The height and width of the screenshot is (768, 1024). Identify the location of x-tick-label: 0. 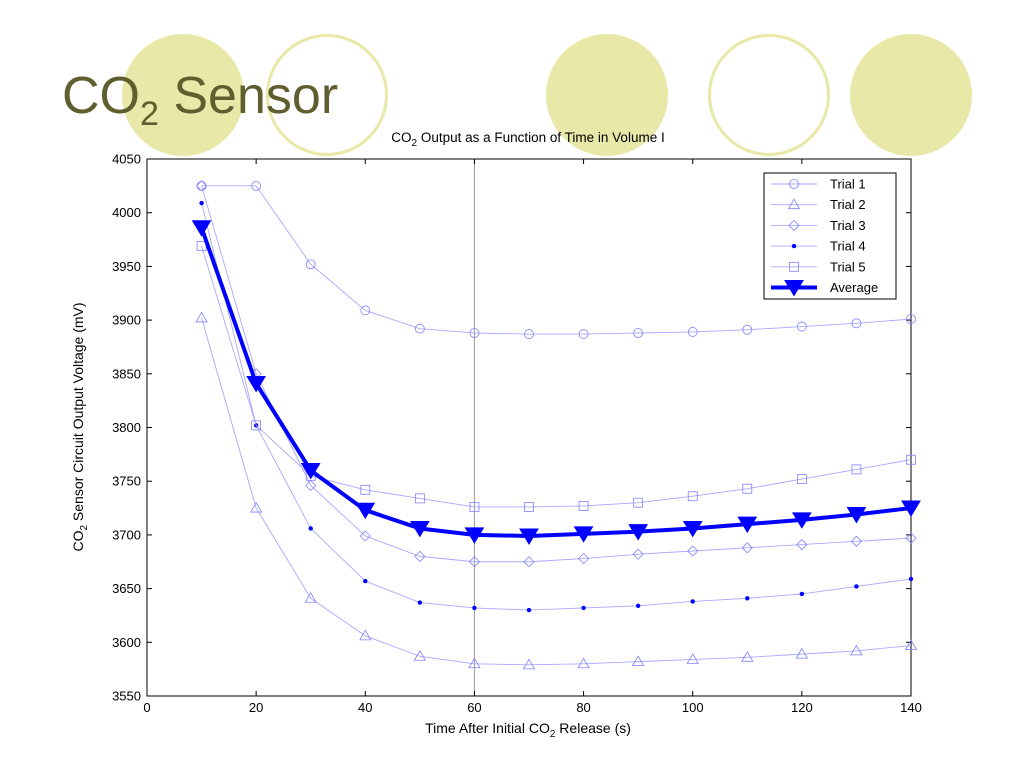
(146, 707).